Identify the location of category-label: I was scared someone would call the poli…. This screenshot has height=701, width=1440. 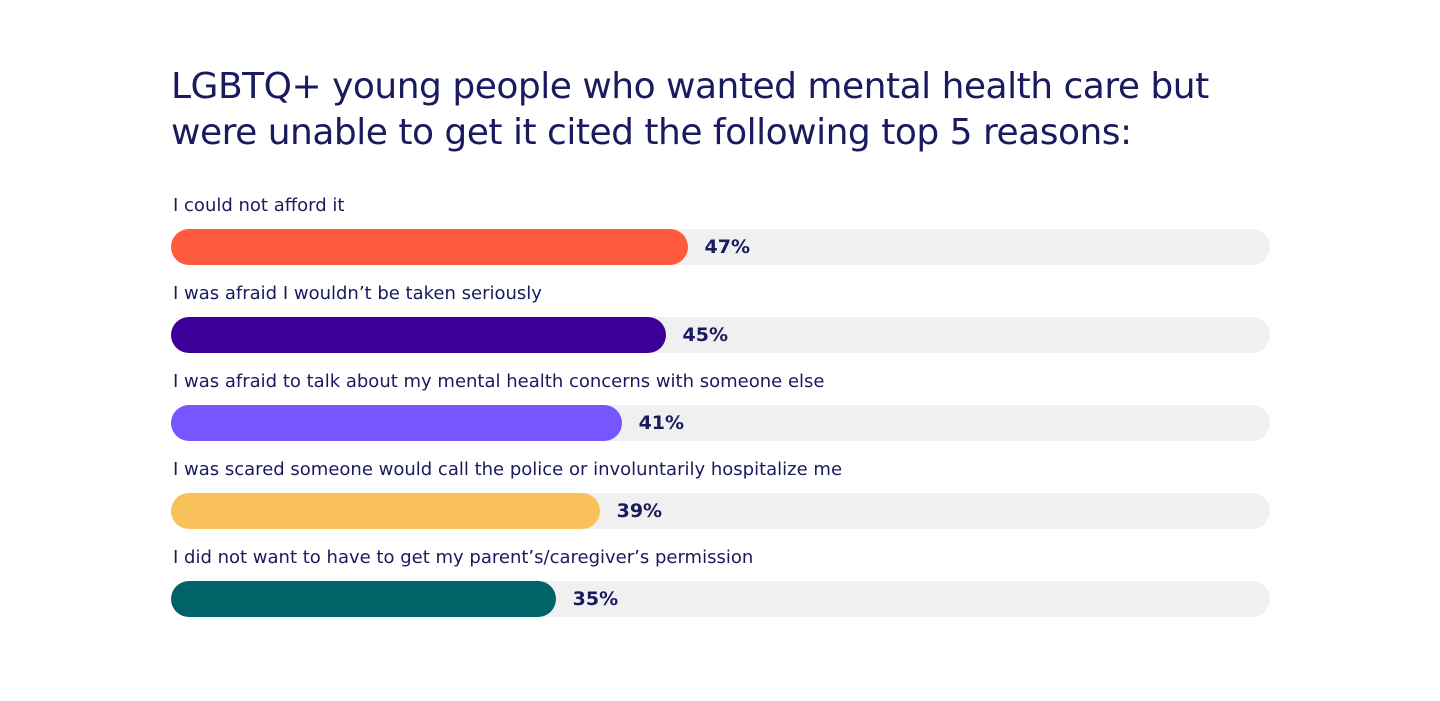
(508, 469).